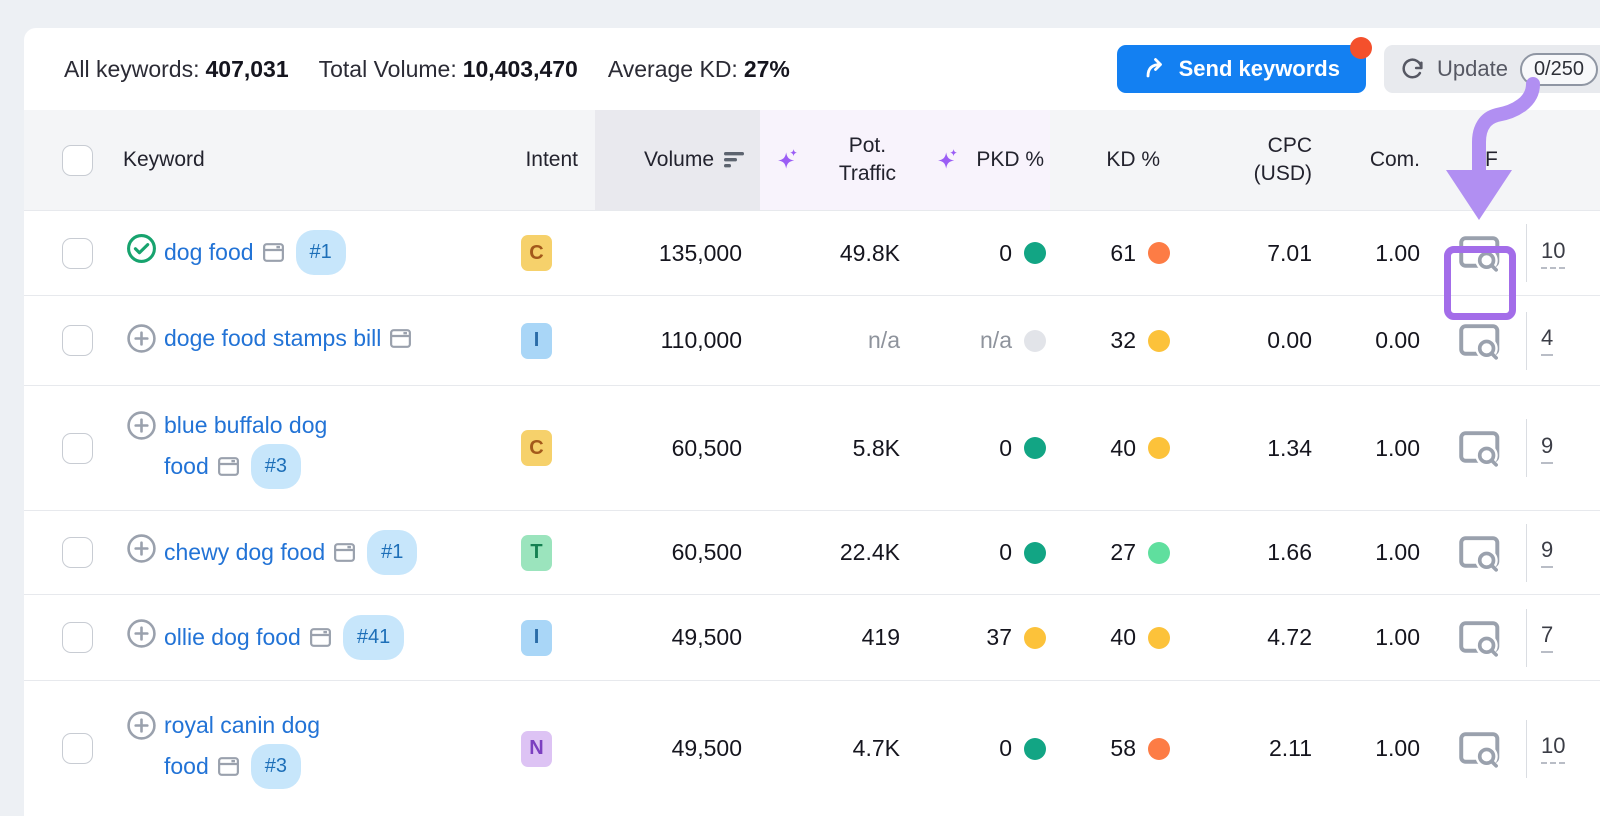  What do you see at coordinates (1484, 159) in the screenshot?
I see `column-header-sf: SF` at bounding box center [1484, 159].